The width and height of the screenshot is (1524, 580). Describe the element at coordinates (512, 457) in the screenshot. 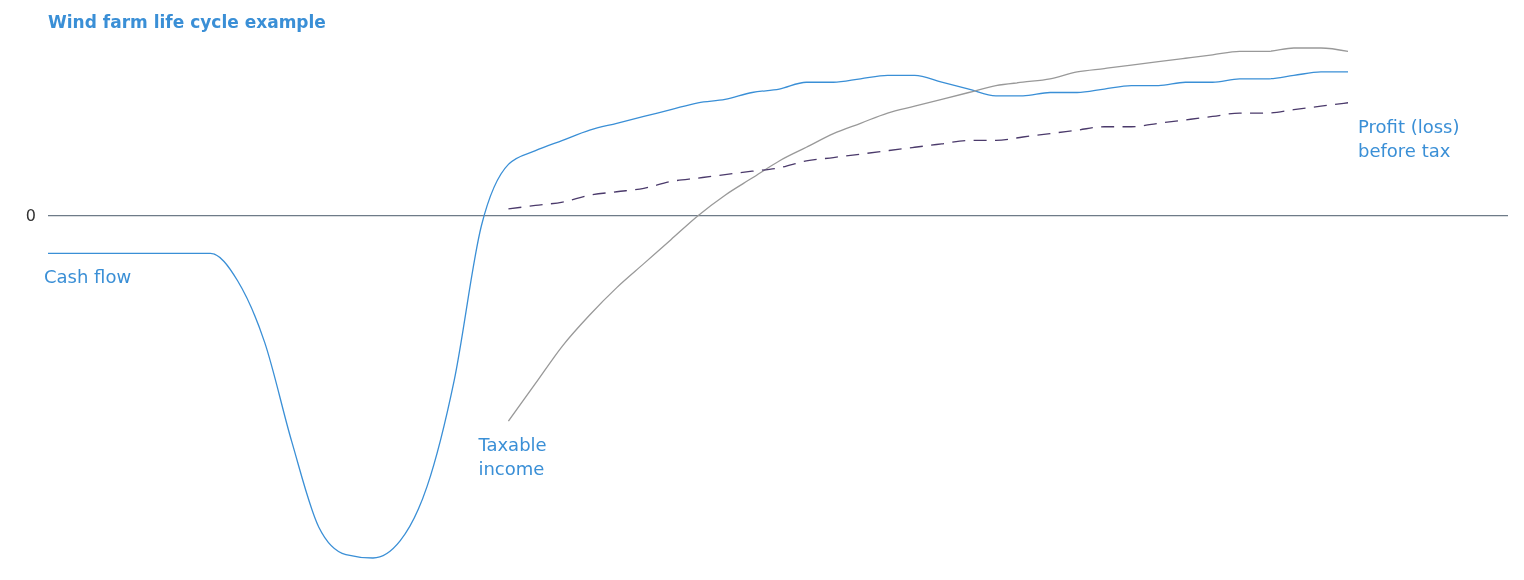

I see `series-label: Taxable income` at that location.